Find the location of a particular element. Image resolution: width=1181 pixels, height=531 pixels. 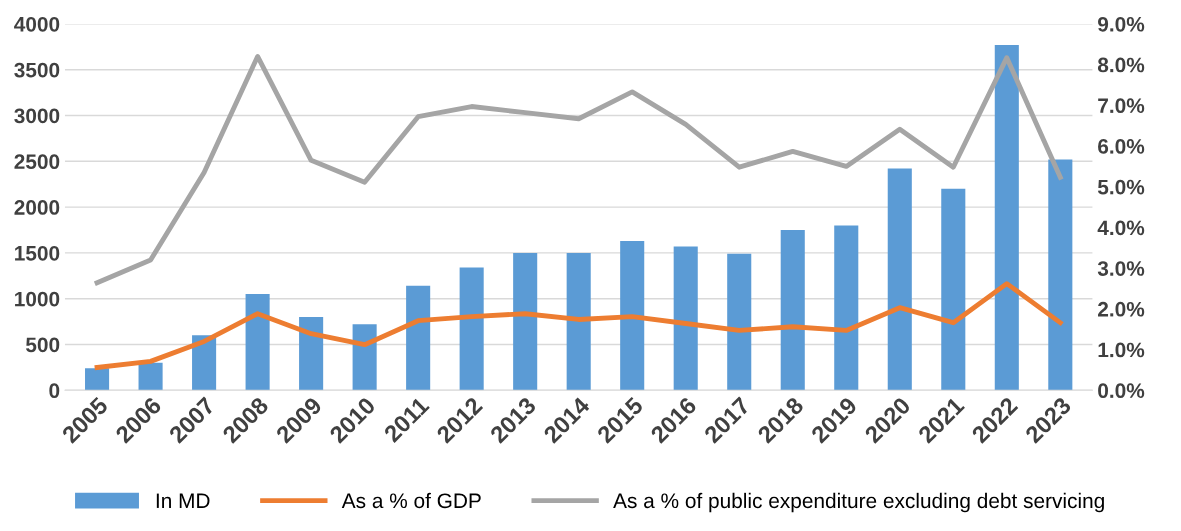

y-tick-label: 500 is located at coordinates (42, 345).